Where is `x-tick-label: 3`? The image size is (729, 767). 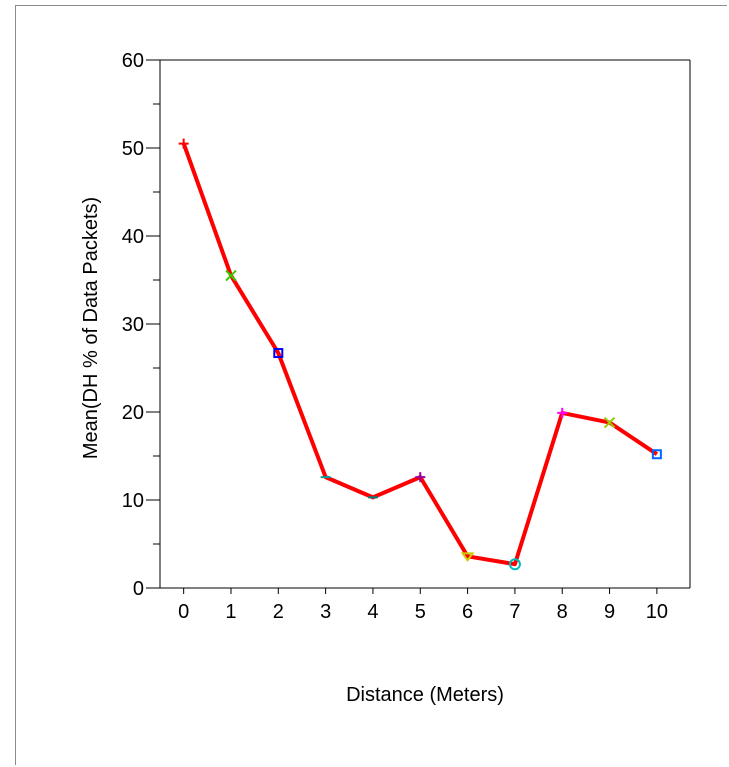
x-tick-label: 3 is located at coordinates (325, 612).